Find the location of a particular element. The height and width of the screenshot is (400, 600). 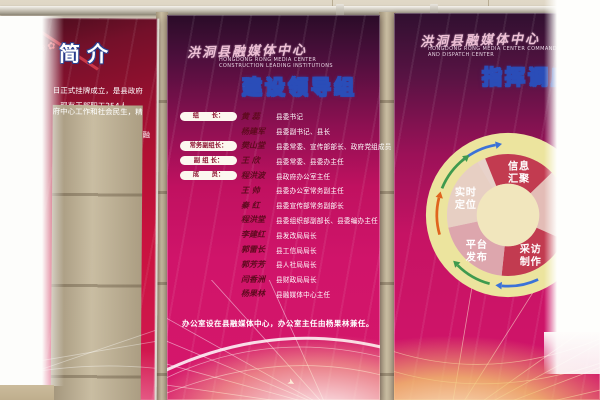

member-title: 县委宣传部常务副部长 is located at coordinates (310, 206).